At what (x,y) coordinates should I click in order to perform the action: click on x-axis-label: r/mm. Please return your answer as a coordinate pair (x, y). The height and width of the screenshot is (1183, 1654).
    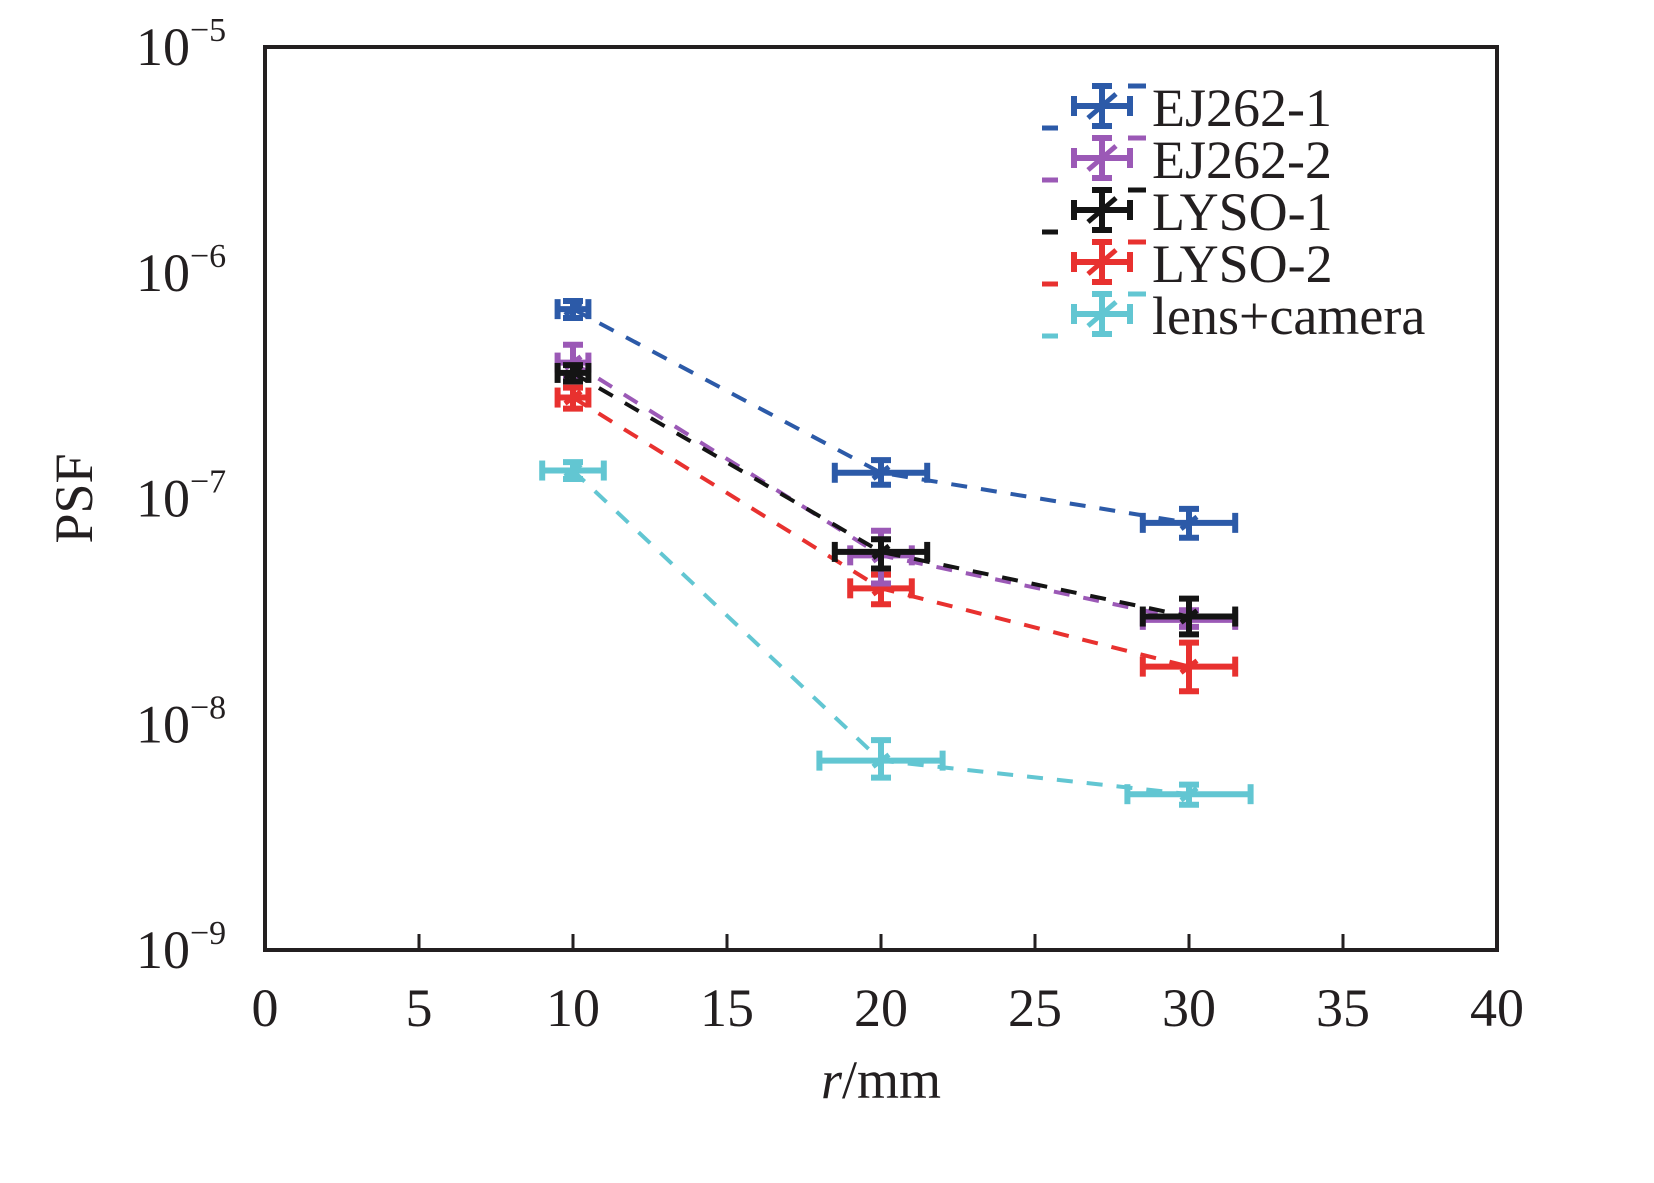
    Looking at the image, I should click on (881, 1080).